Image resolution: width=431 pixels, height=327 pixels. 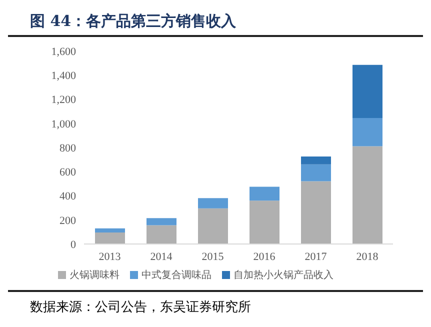 I want to click on x-tick-label: 2016, so click(x=264, y=256).